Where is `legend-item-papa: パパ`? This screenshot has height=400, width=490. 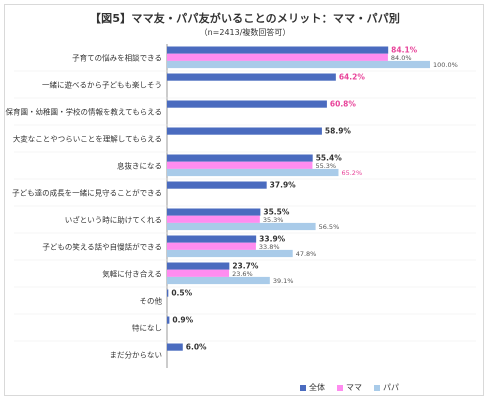
legend-item-papa: パパ is located at coordinates (386, 387).